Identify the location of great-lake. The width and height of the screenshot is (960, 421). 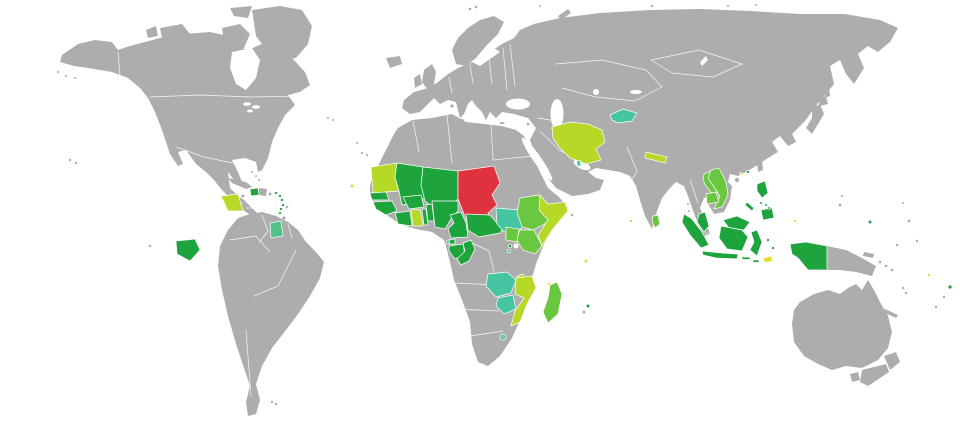
(256, 107).